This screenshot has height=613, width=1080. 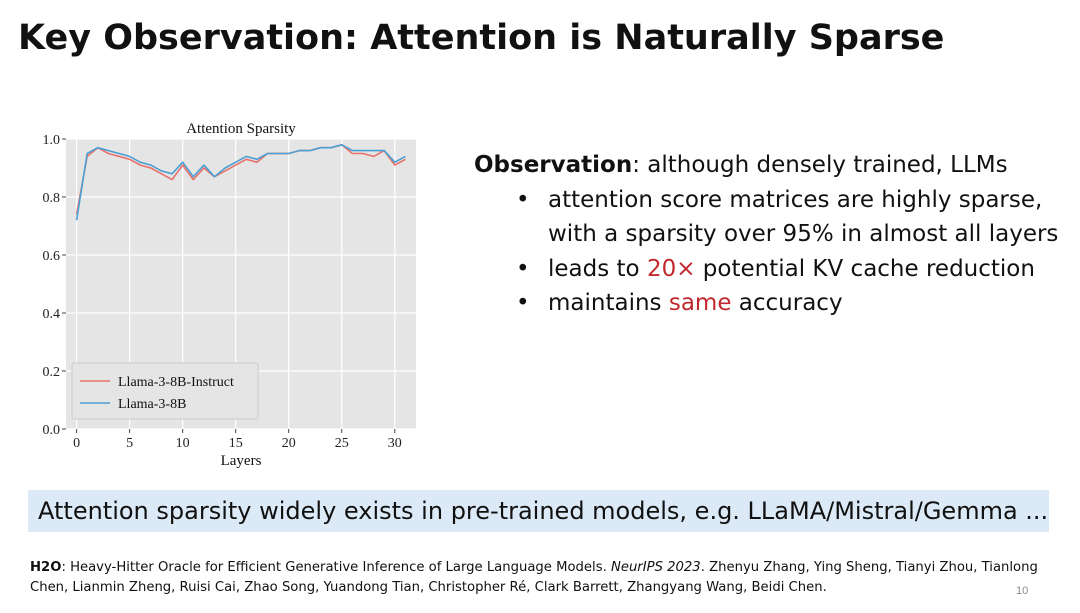 I want to click on legend-box, so click(x=165, y=391).